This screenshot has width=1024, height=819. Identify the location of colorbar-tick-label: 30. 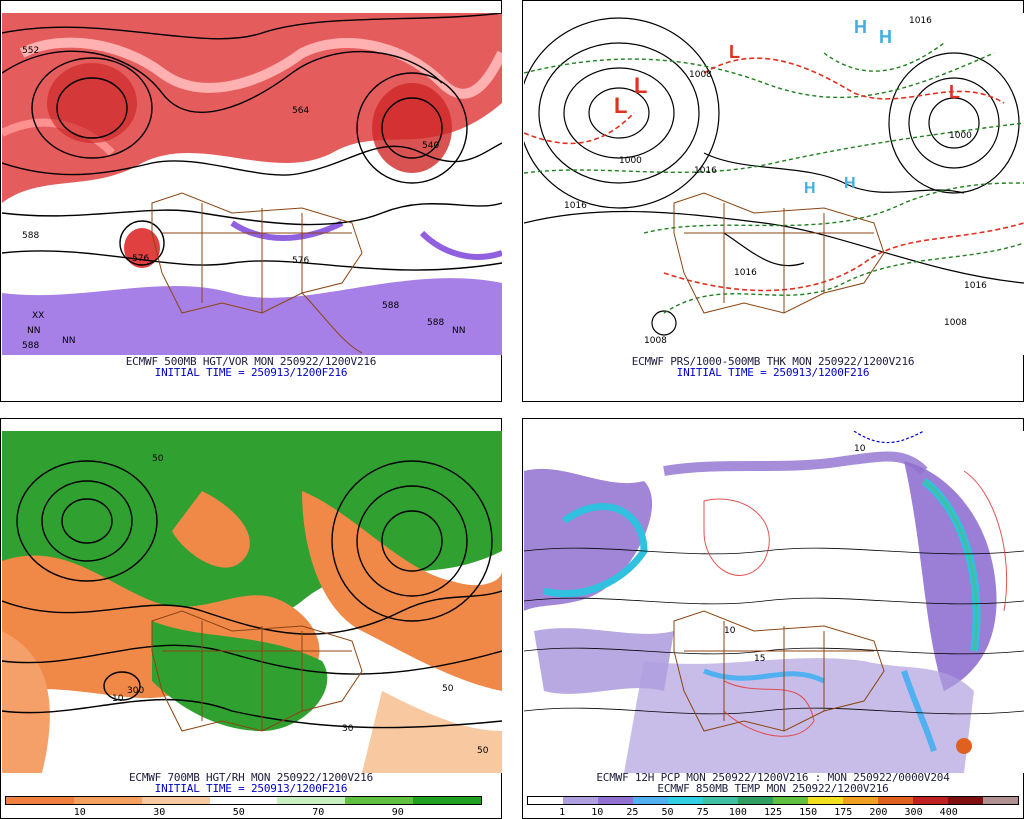
(159, 812).